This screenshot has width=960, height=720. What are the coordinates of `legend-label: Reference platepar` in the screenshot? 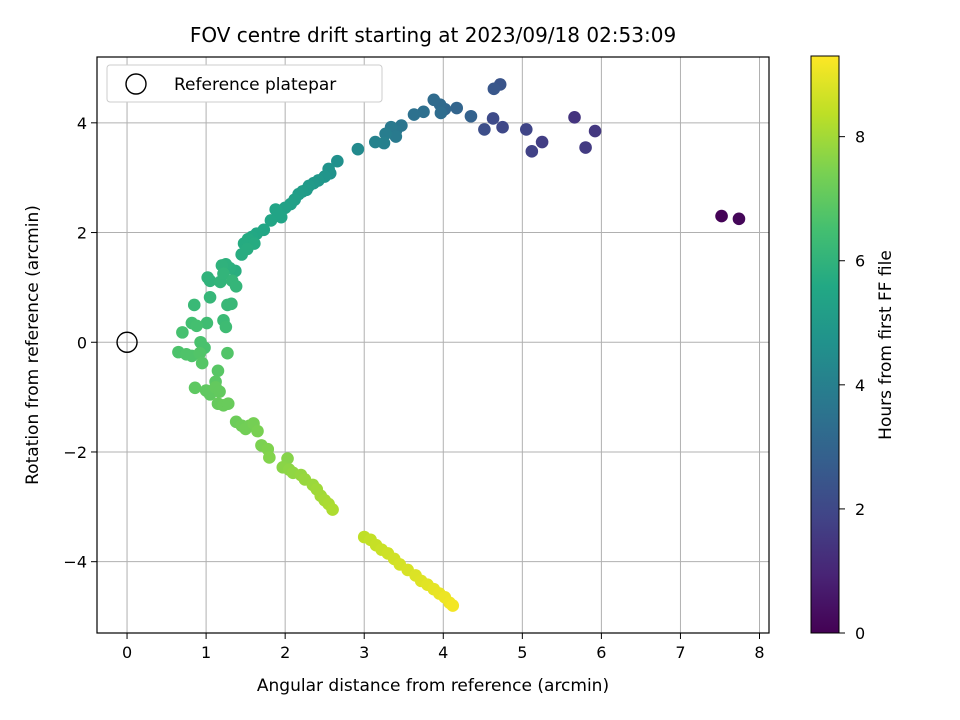 It's located at (255, 85).